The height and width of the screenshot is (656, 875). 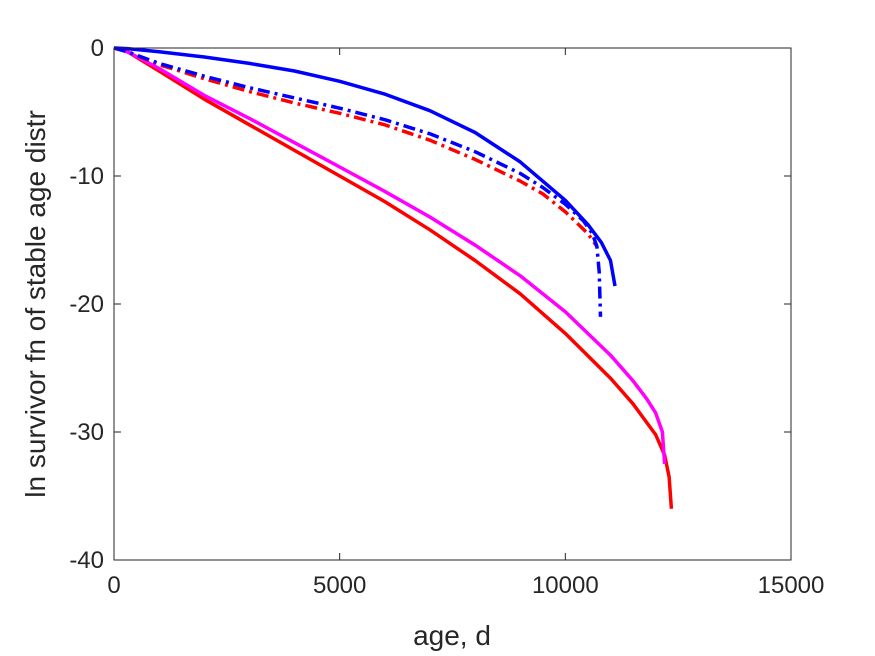 What do you see at coordinates (97, 48) in the screenshot?
I see `y-tick-label: 0` at bounding box center [97, 48].